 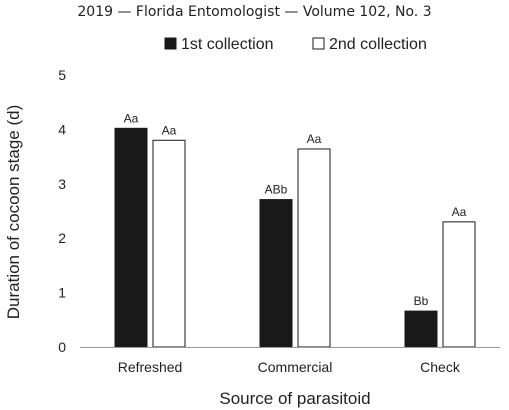 What do you see at coordinates (295, 44) in the screenshot?
I see `legend: 1st collection 2nd collection` at bounding box center [295, 44].